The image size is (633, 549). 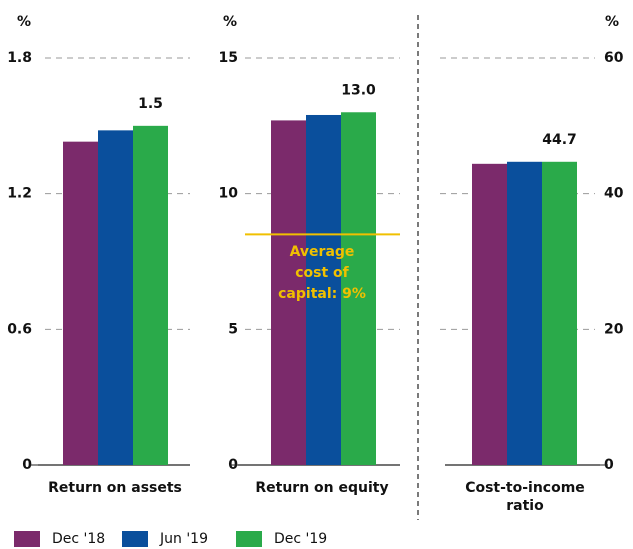 I want to click on x-axis-label: Return on equity, so click(x=322, y=488).